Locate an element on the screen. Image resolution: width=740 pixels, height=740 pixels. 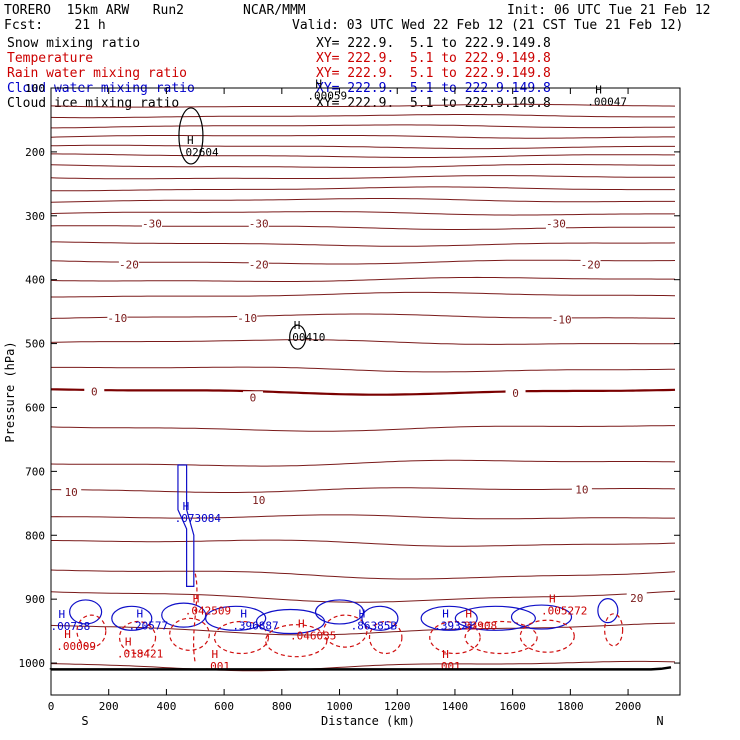
snow-contour is located at coordinates (191, 136).